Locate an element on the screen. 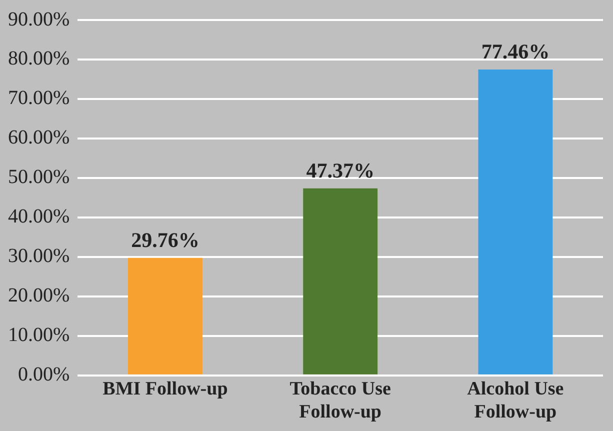 The image size is (613, 431). y-tick-label: 30.00% is located at coordinates (39, 256).